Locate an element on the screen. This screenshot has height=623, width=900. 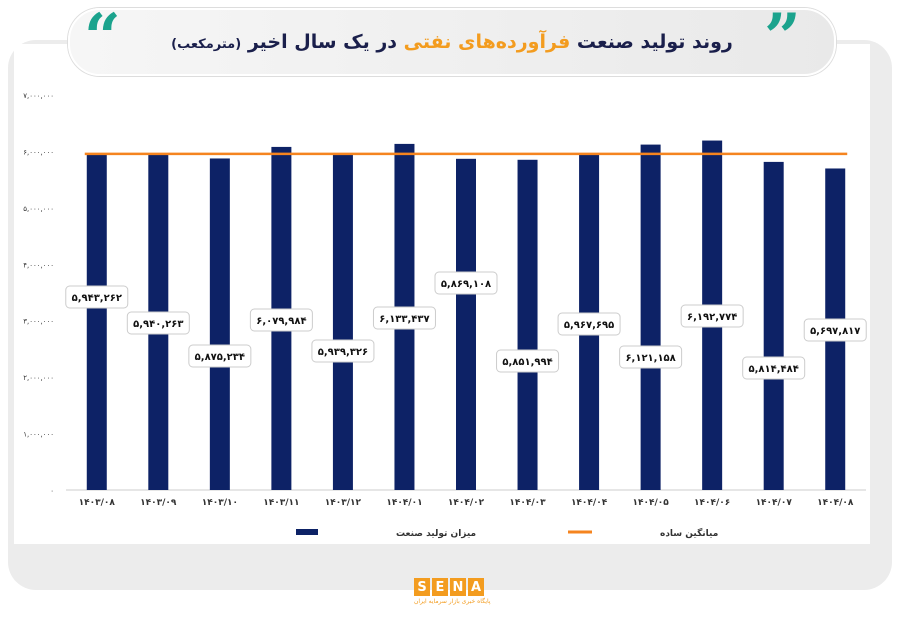
data-label: ۶,۱۳۳,۴۳۷ is located at coordinates (404, 319).